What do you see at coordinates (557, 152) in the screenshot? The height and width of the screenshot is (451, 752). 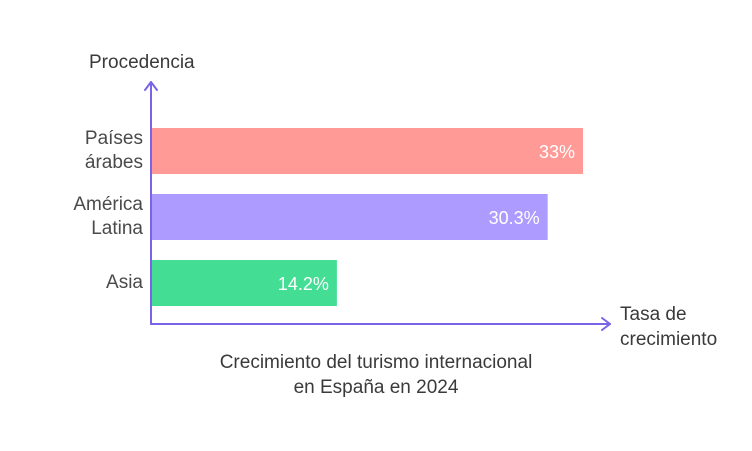 I see `value-label-0: 33%` at bounding box center [557, 152].